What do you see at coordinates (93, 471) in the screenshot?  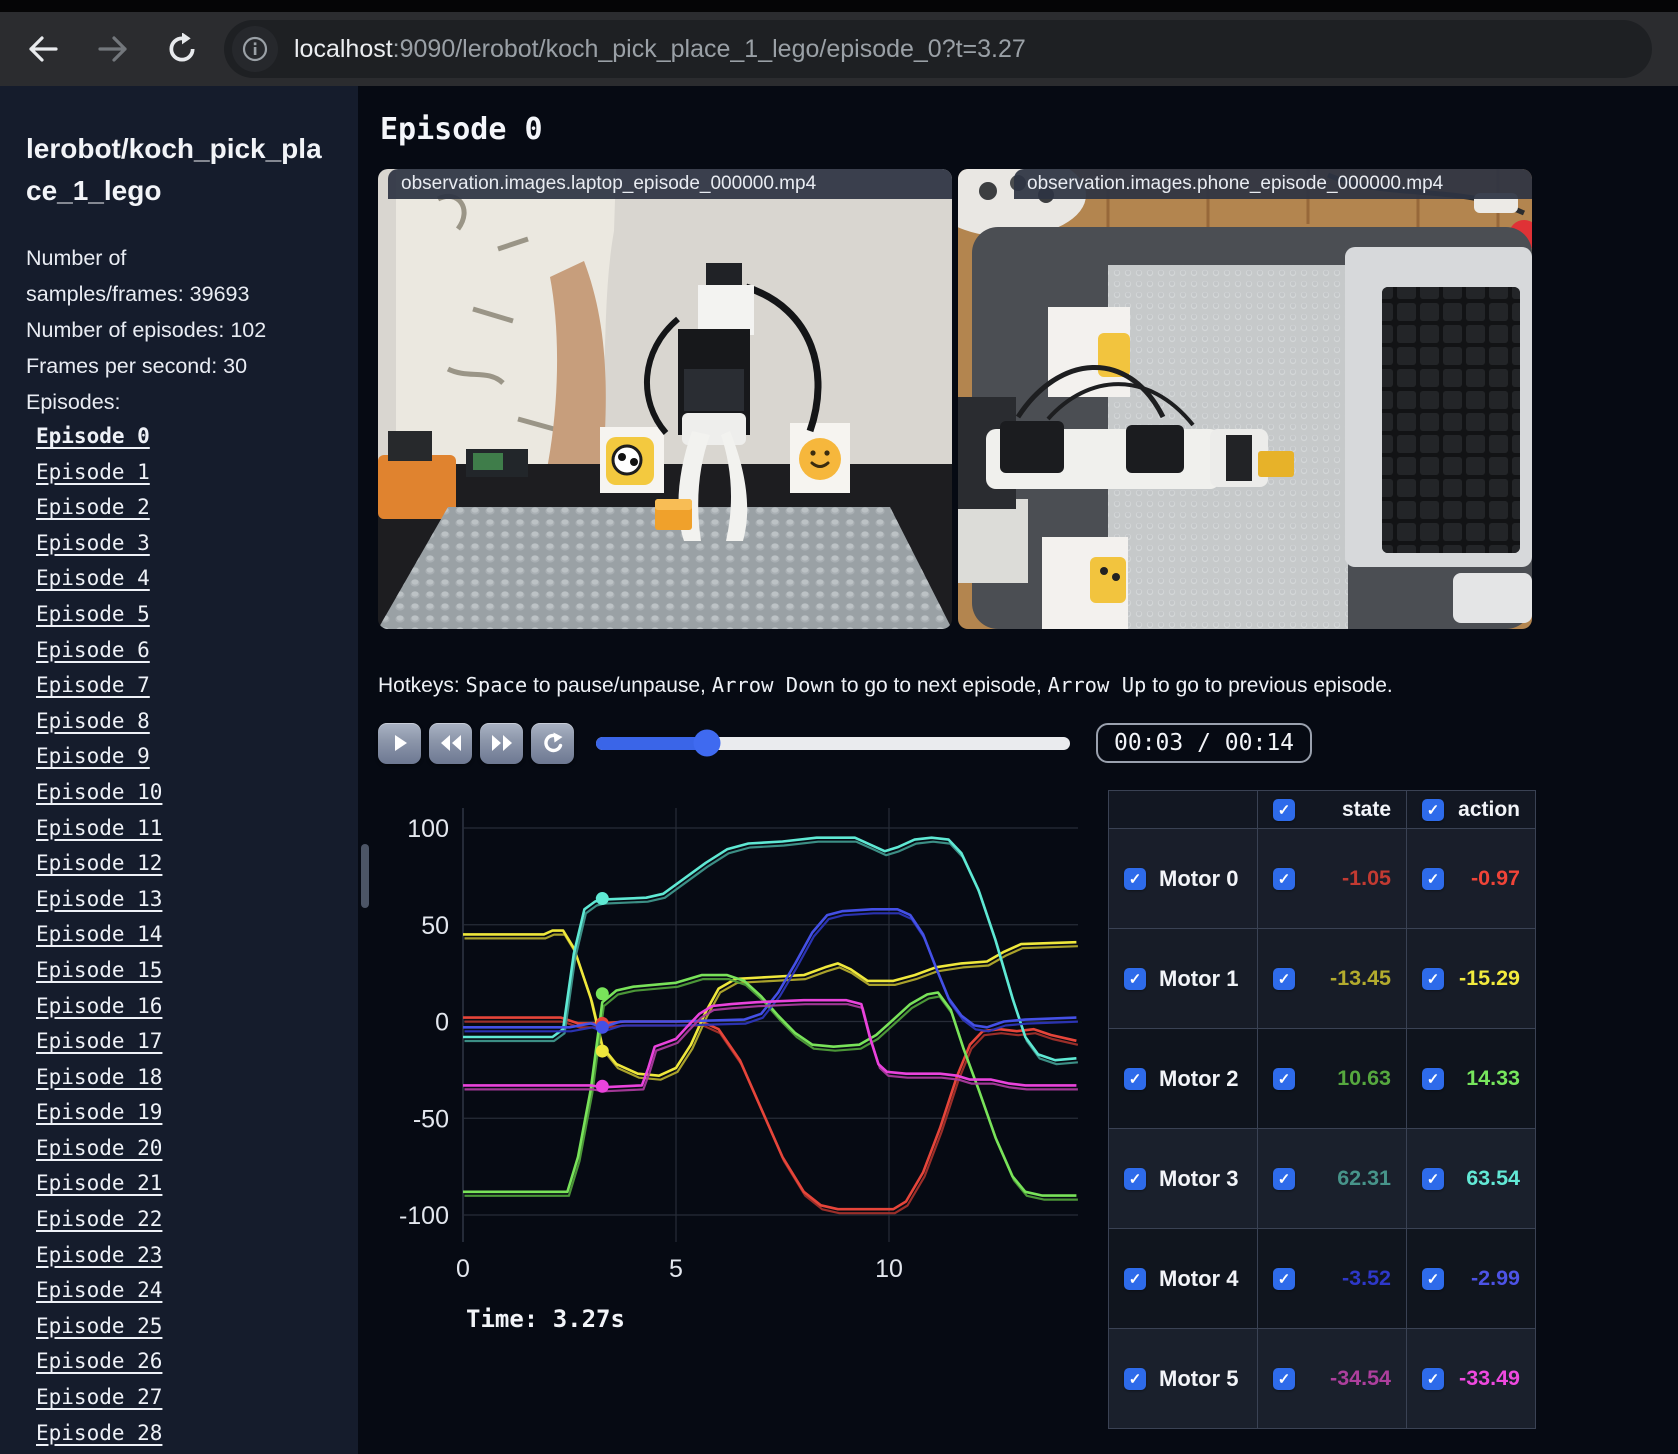 I see `sidebar-episode-link: Episode 1` at bounding box center [93, 471].